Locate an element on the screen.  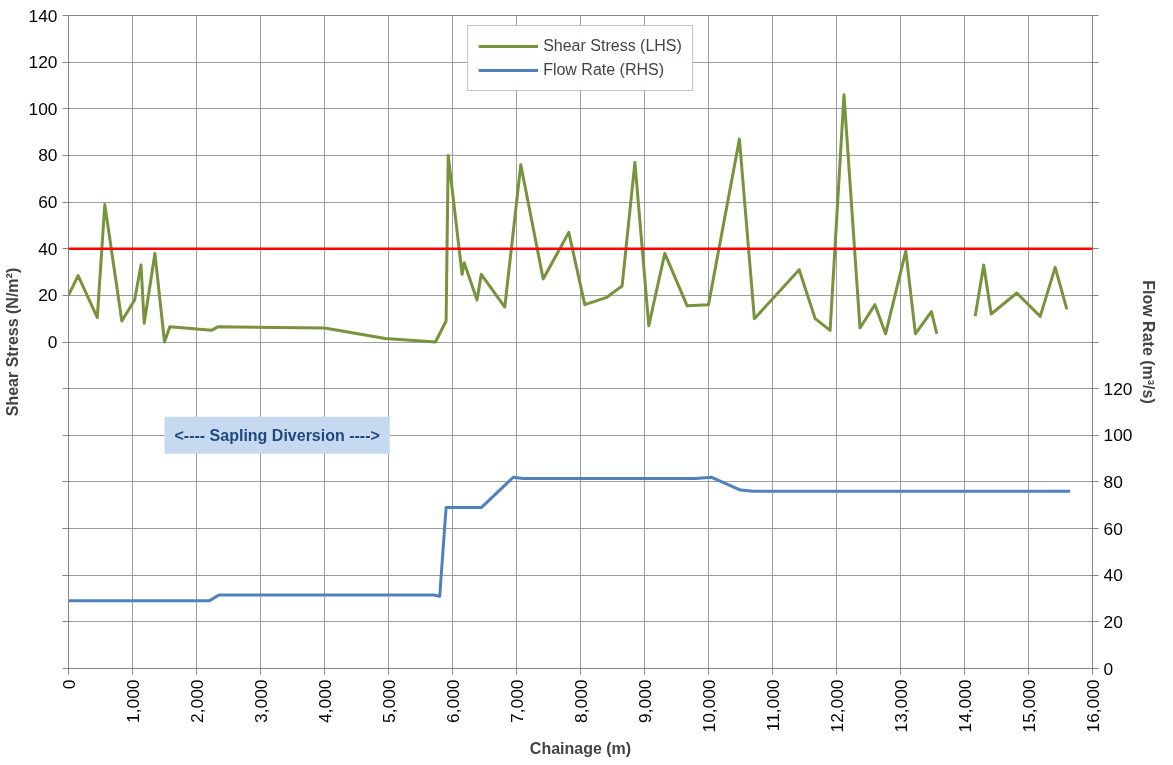
x-tick-label: 7,000 is located at coordinates (516, 701).